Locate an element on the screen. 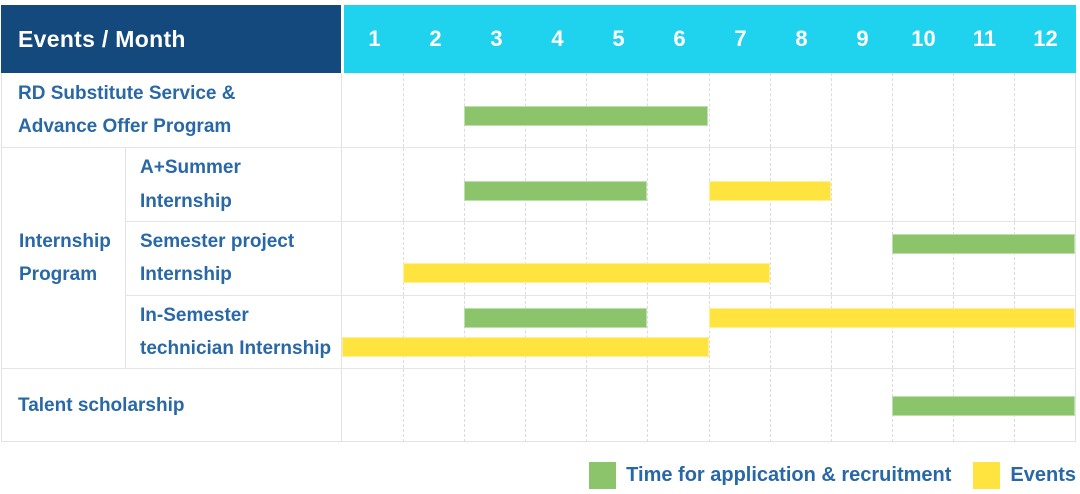 The height and width of the screenshot is (494, 1080). legend-item-events: Events is located at coordinates (1024, 475).